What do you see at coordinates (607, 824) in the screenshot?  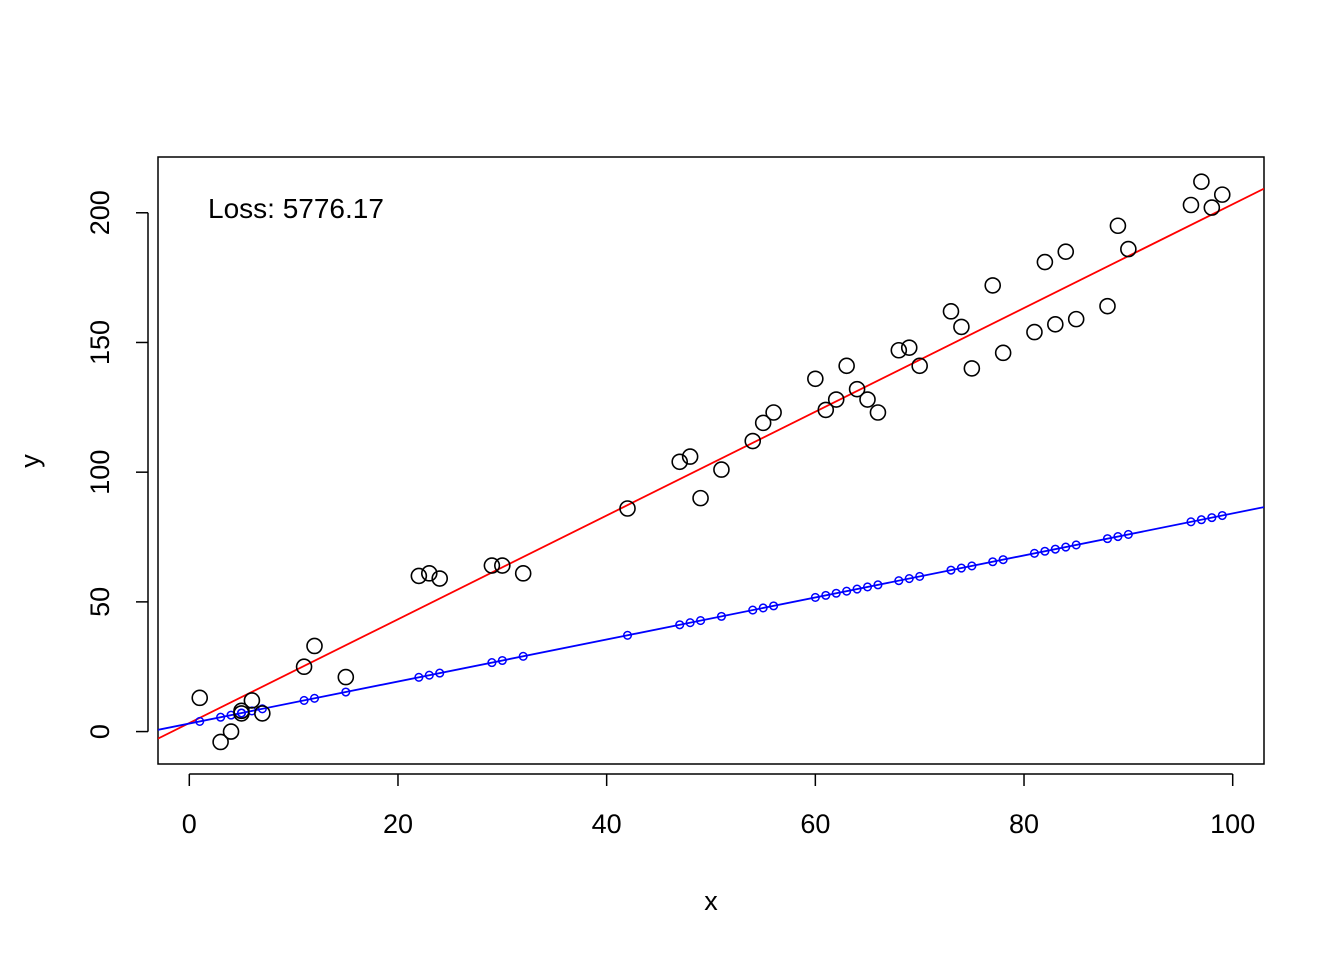 I see `x-tick-label: 40` at bounding box center [607, 824].